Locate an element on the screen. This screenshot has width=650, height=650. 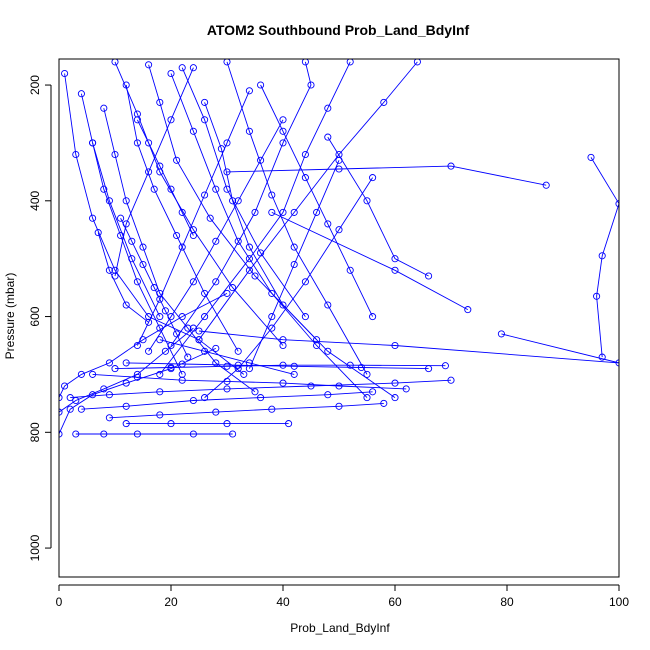
x-tick-label: 80 is located at coordinates (507, 602).